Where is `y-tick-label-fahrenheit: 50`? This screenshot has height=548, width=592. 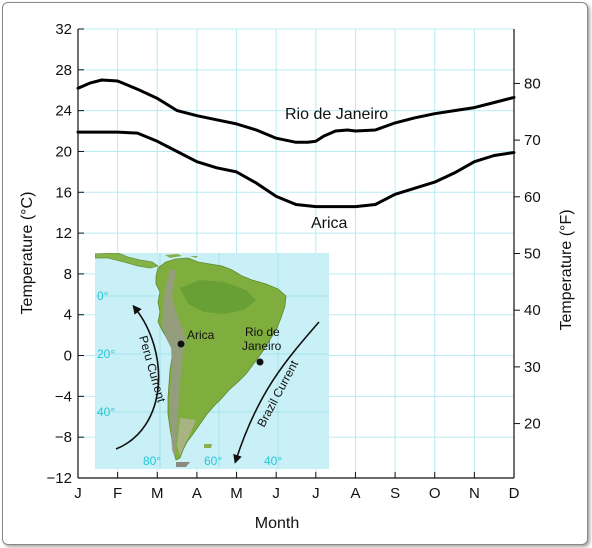 y-tick-label-fahrenheit: 50 is located at coordinates (532, 254).